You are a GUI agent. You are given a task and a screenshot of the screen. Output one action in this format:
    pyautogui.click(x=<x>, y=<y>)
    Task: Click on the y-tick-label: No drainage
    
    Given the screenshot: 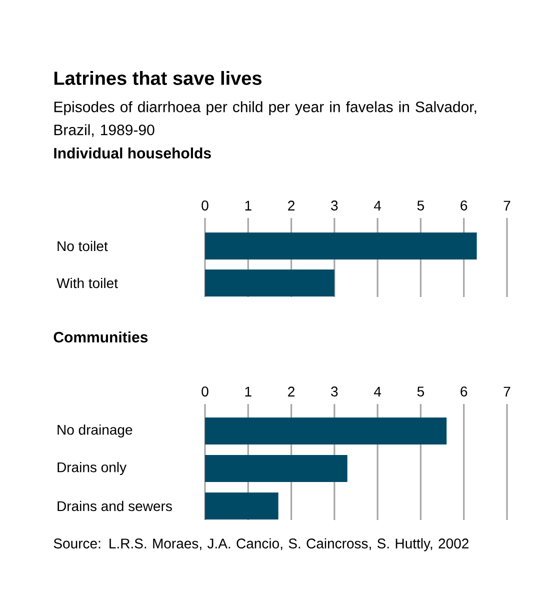 What is the action you would take?
    pyautogui.click(x=95, y=431)
    